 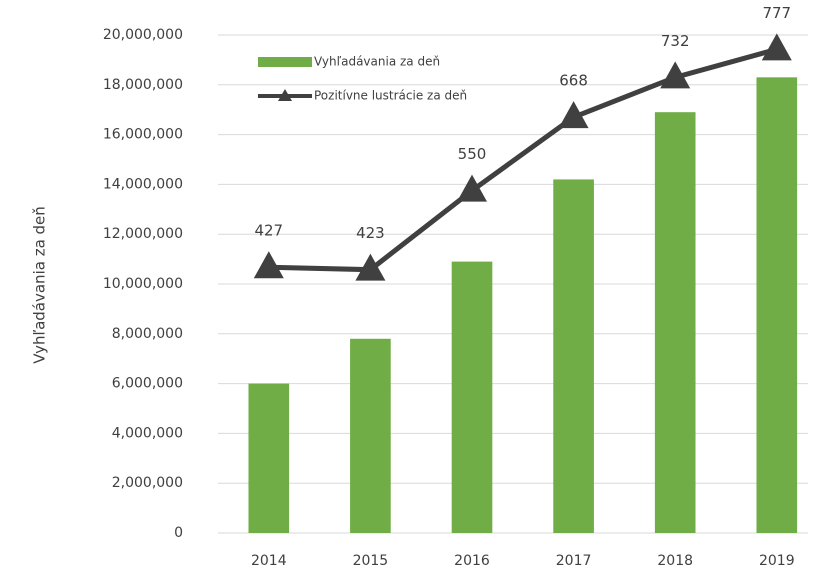 I want to click on x-tick-label: 2015, so click(x=371, y=561).